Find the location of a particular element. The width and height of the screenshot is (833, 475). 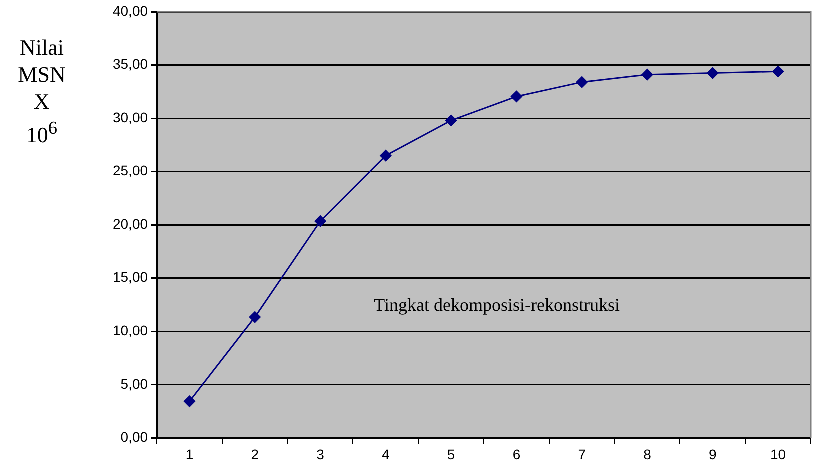

x-tick-label: 10 is located at coordinates (778, 454).